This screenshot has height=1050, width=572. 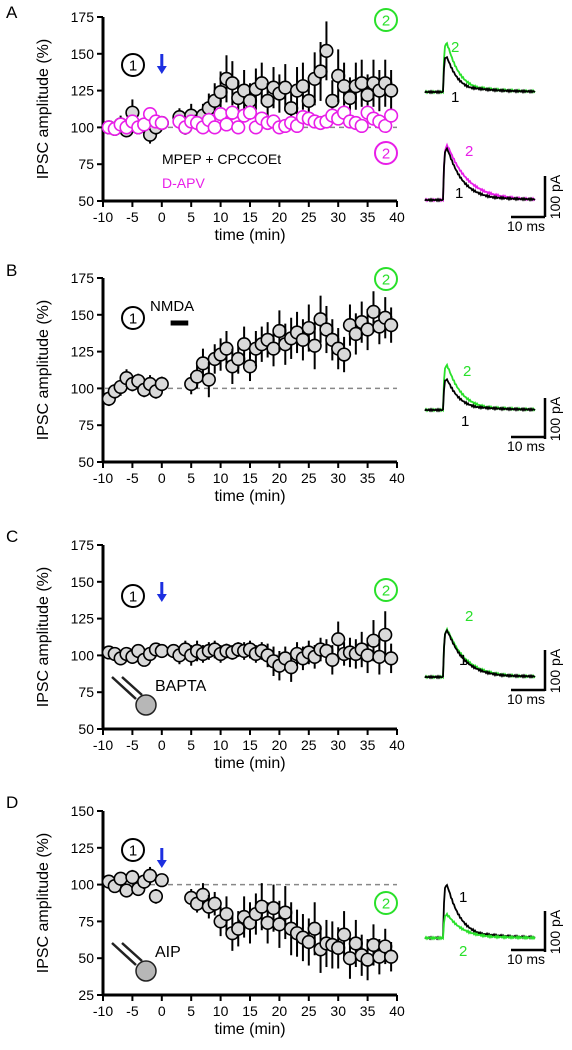 I want to click on y-tick-label: 150, so click(x=83, y=811).